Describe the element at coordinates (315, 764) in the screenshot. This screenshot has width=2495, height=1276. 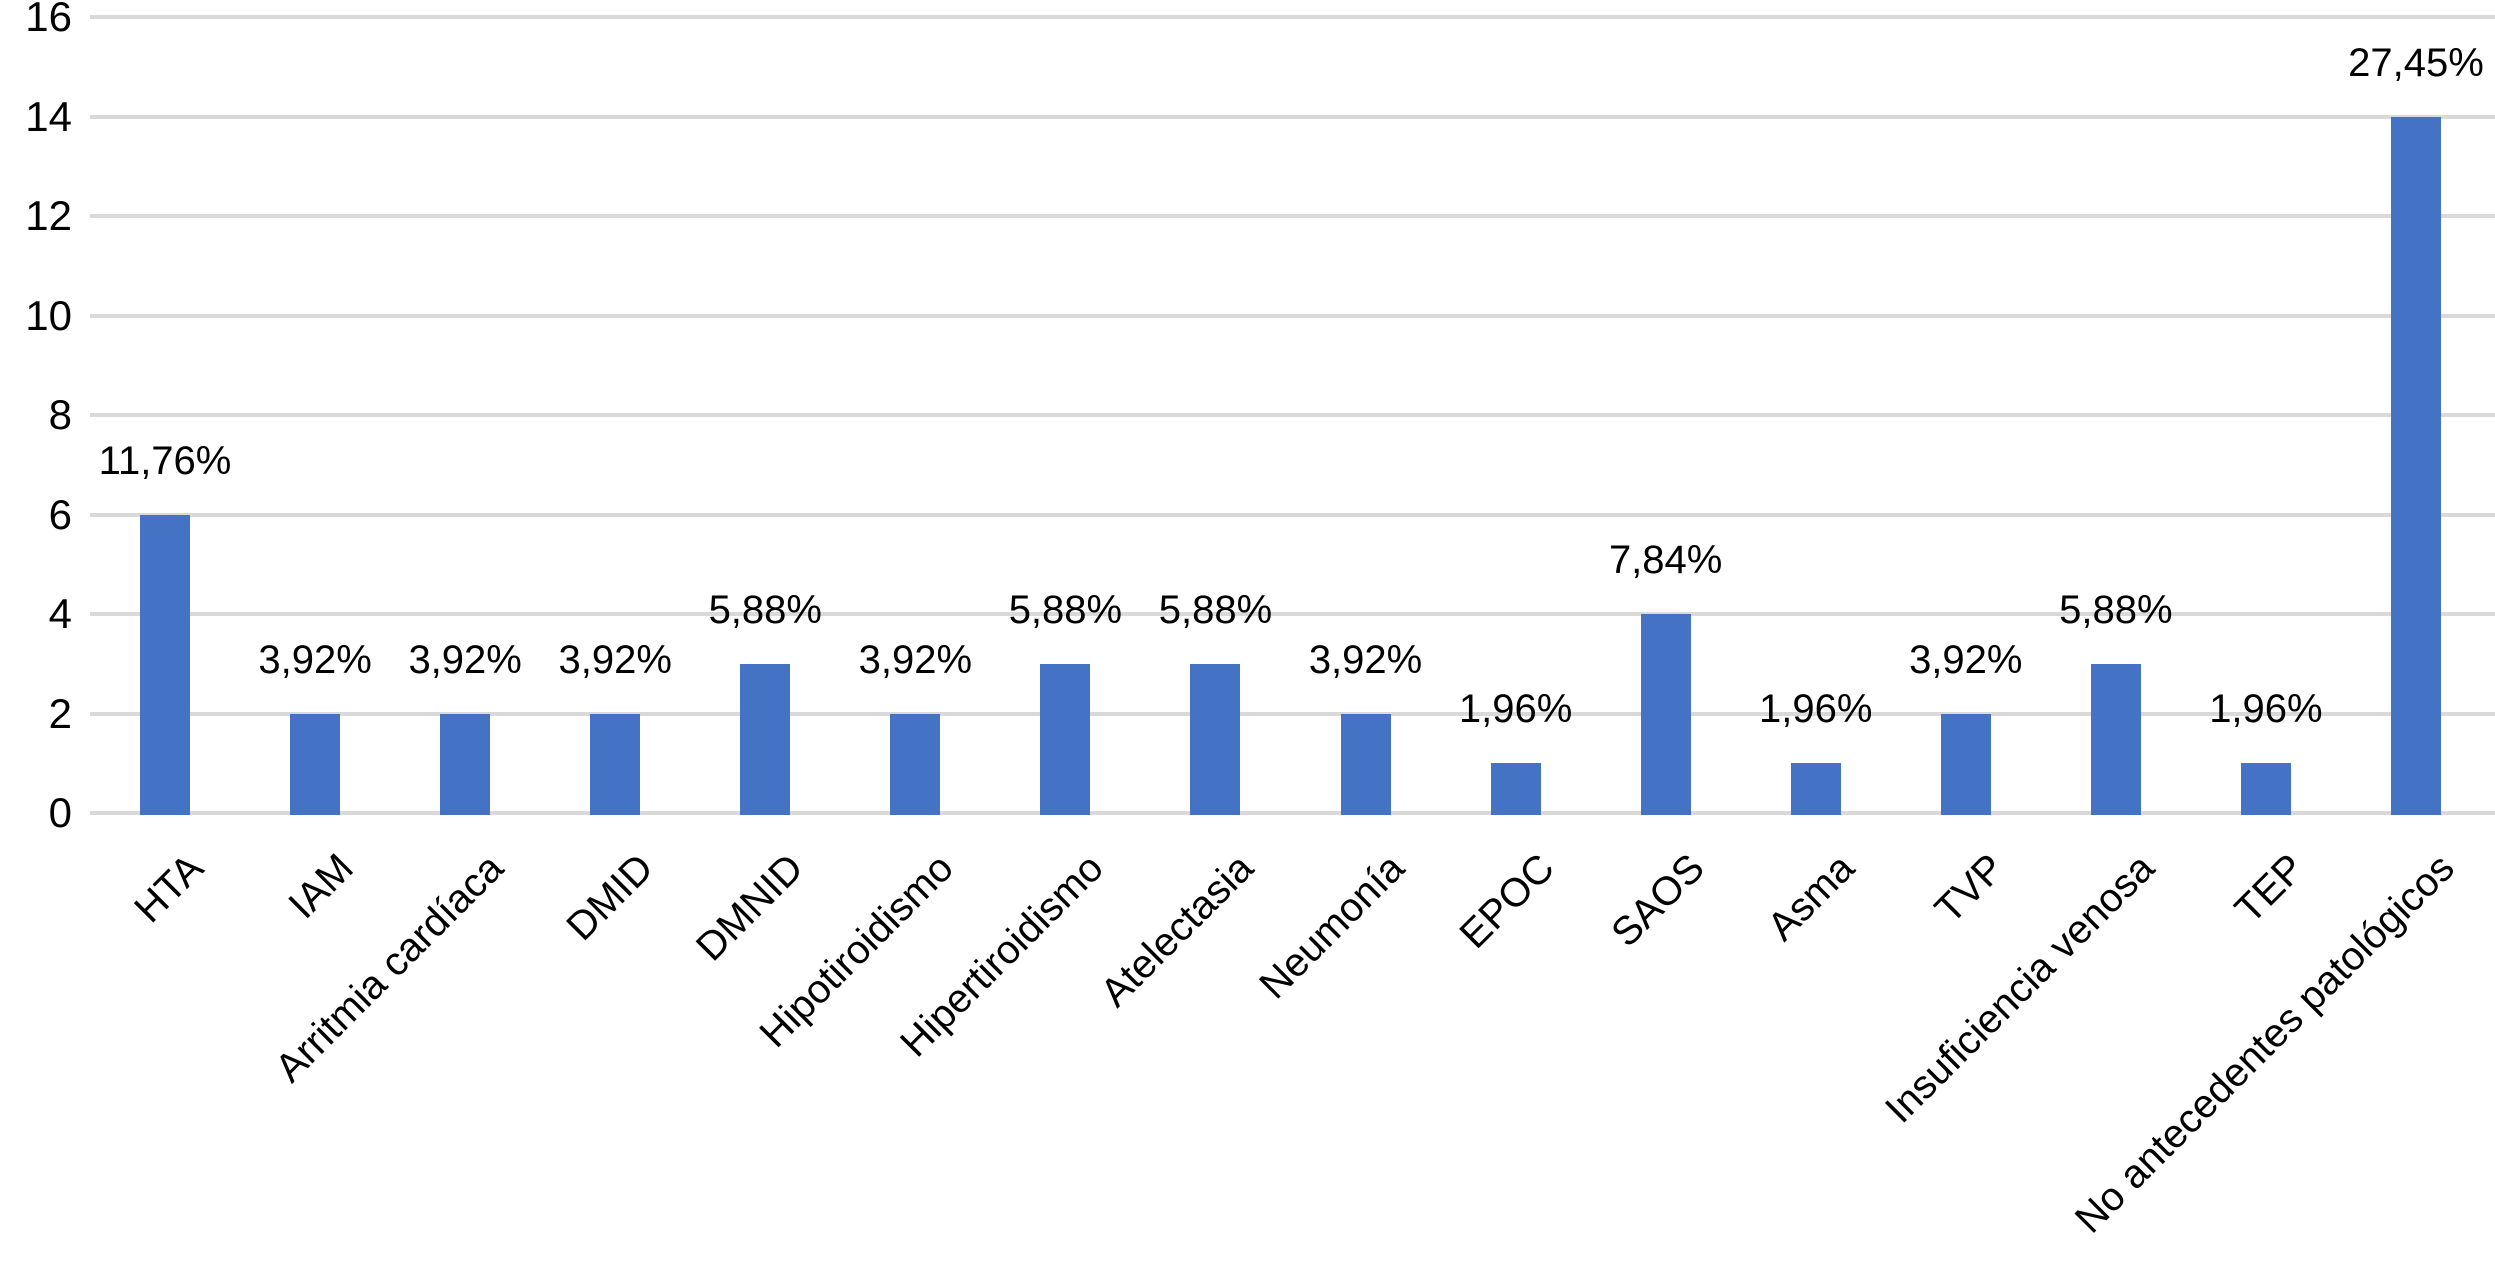
I see `bar-iam` at that location.